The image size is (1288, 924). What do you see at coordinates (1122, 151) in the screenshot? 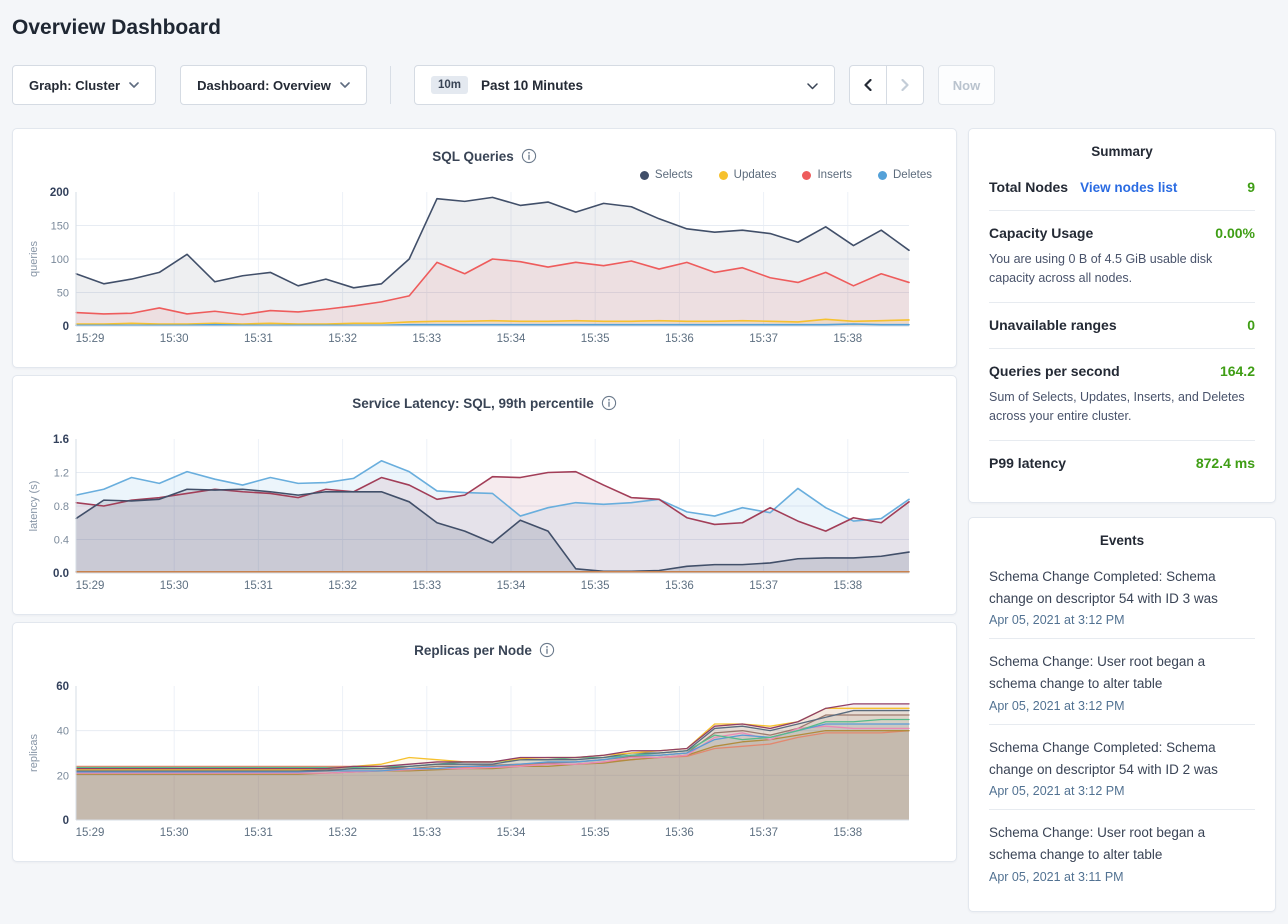
I see `summary-title: Summary` at bounding box center [1122, 151].